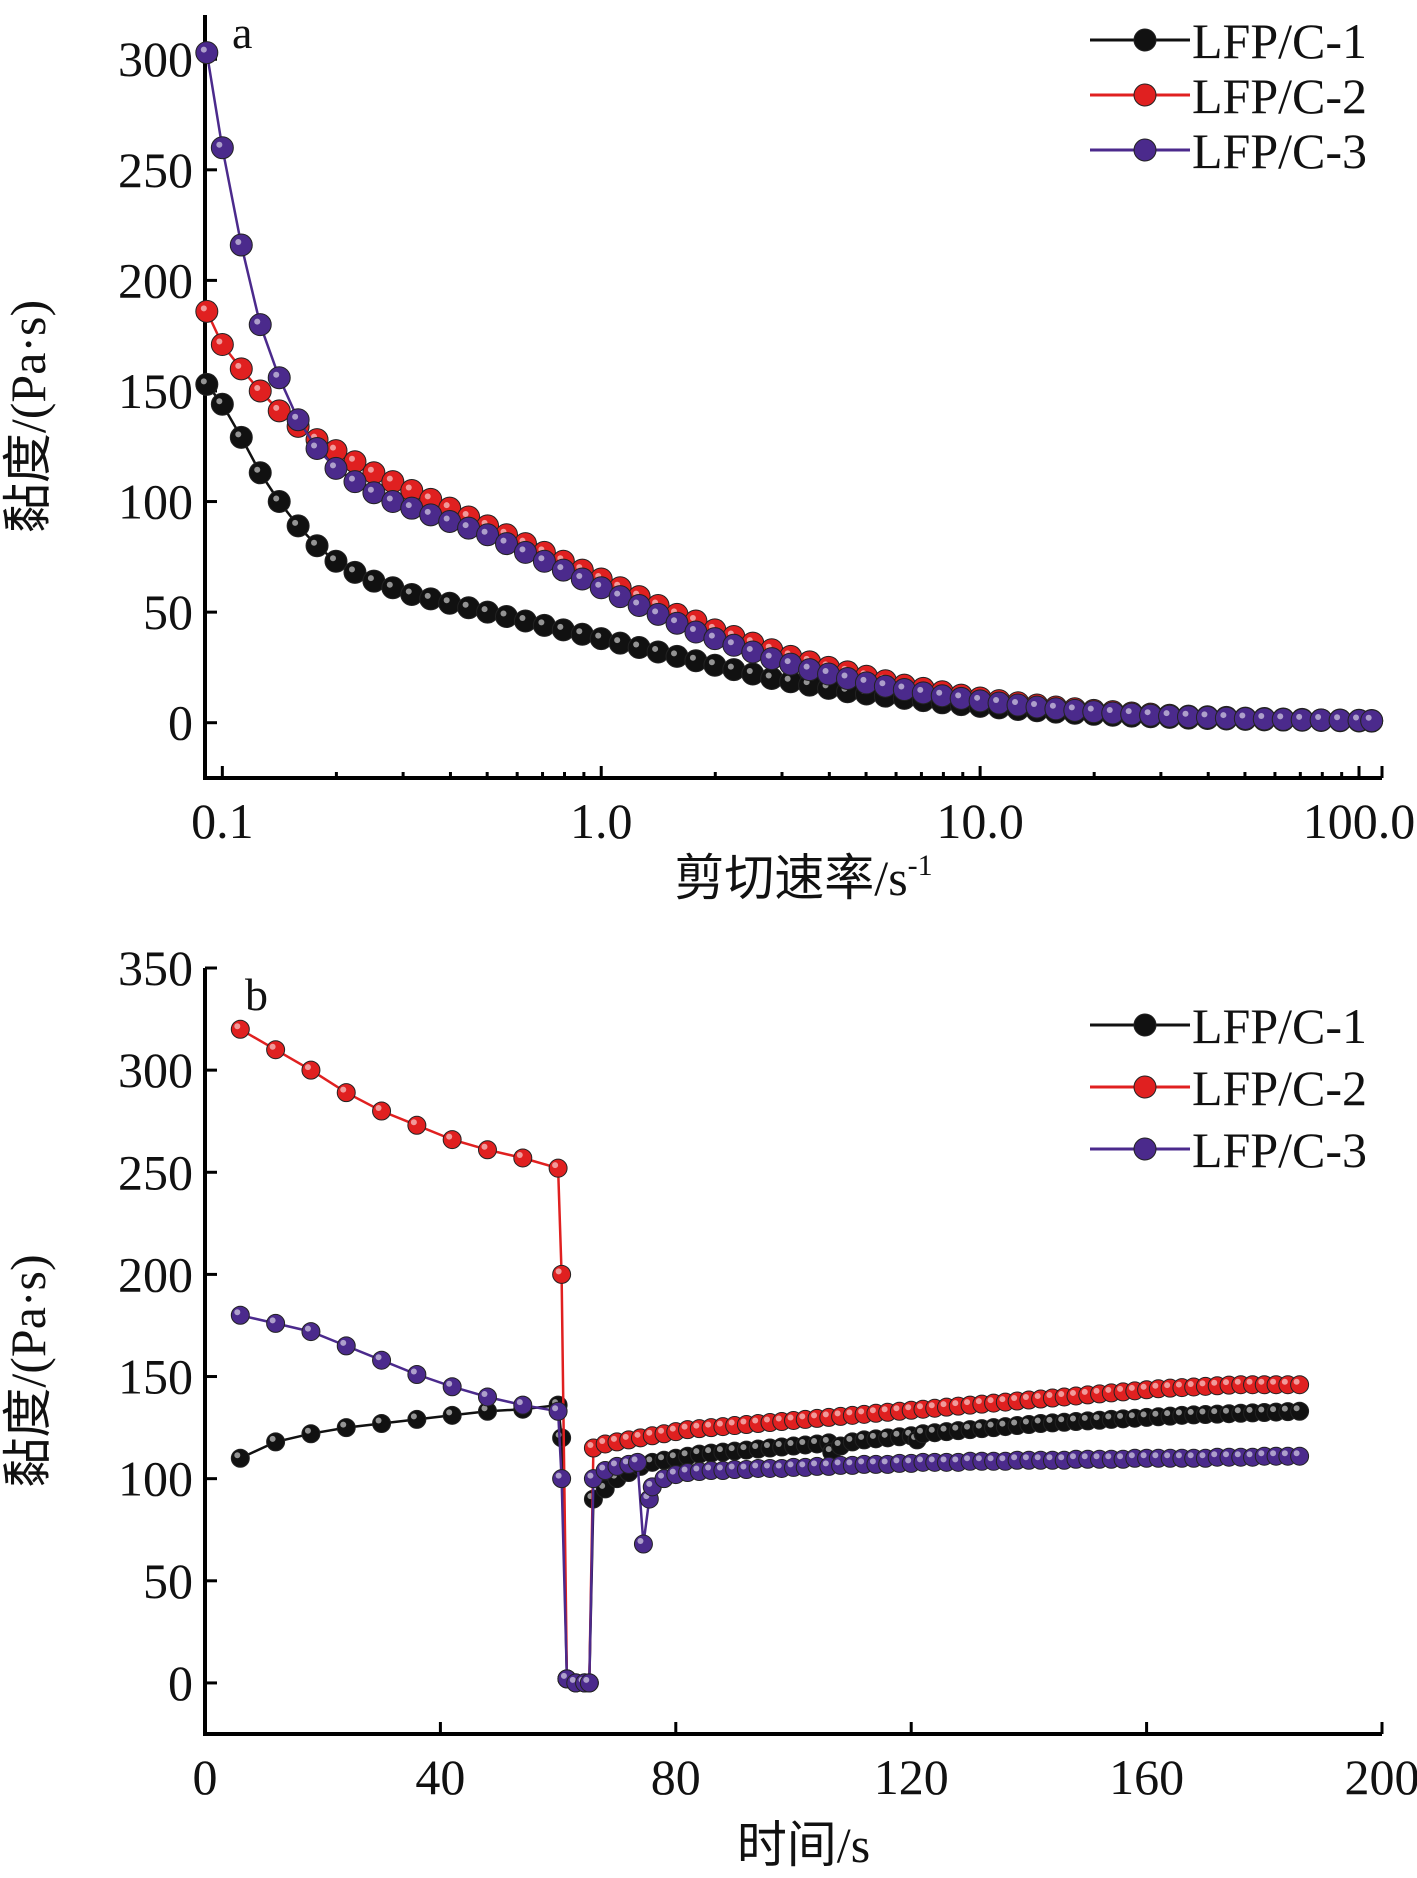  I want to click on panel-label: a, so click(242, 32).